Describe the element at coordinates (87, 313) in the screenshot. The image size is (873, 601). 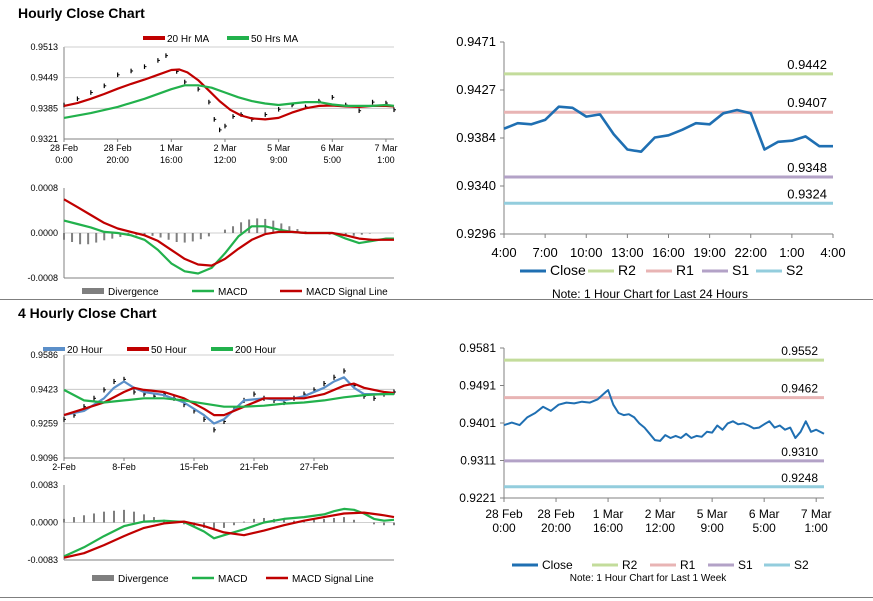
I see `four-hourly-section-title: 4 Hourly Close Chart` at that location.